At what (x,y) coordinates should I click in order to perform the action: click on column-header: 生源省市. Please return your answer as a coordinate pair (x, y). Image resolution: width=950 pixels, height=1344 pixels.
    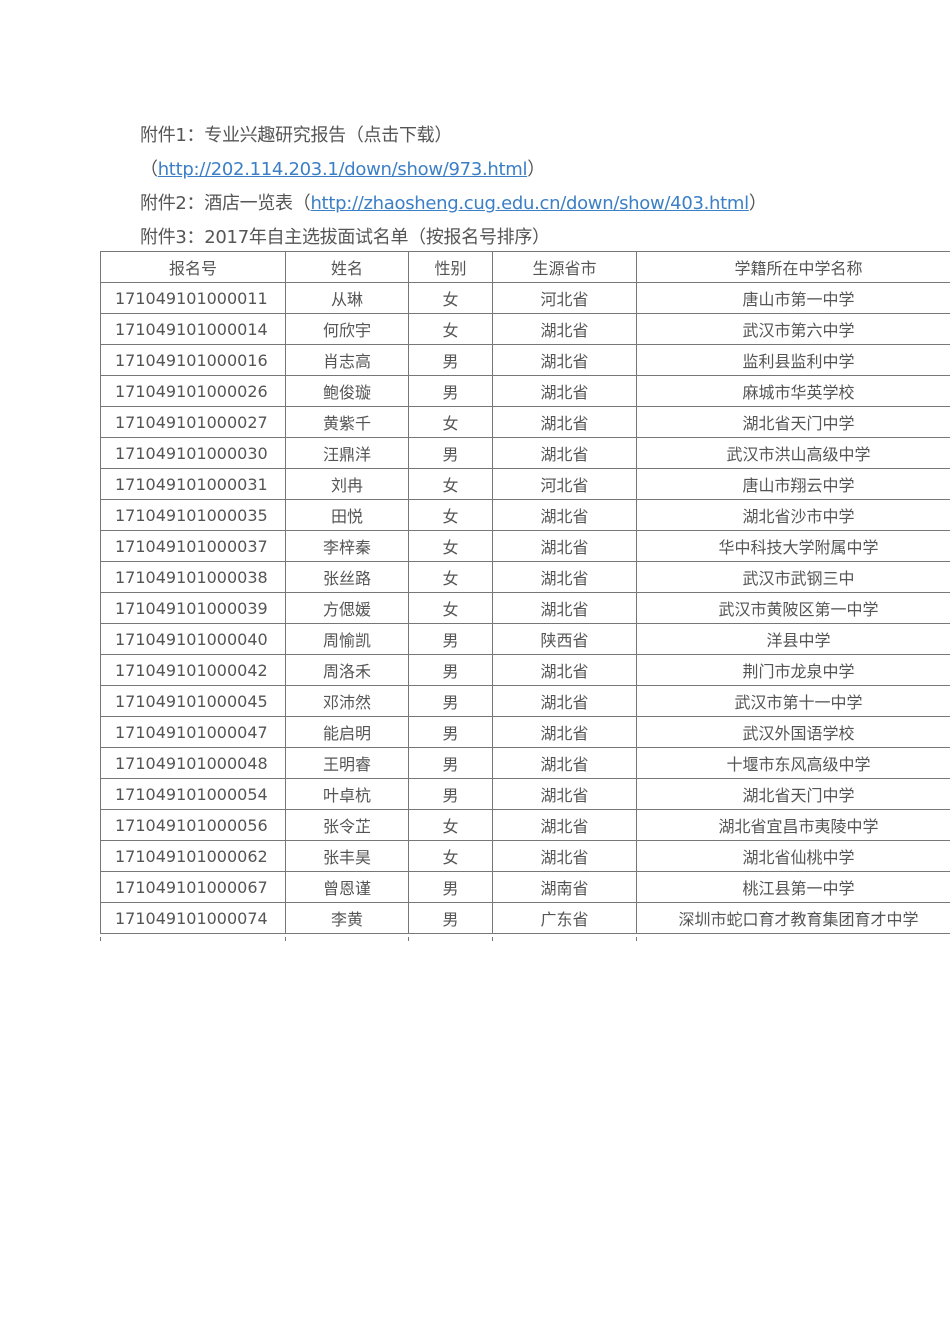
    Looking at the image, I should click on (564, 267).